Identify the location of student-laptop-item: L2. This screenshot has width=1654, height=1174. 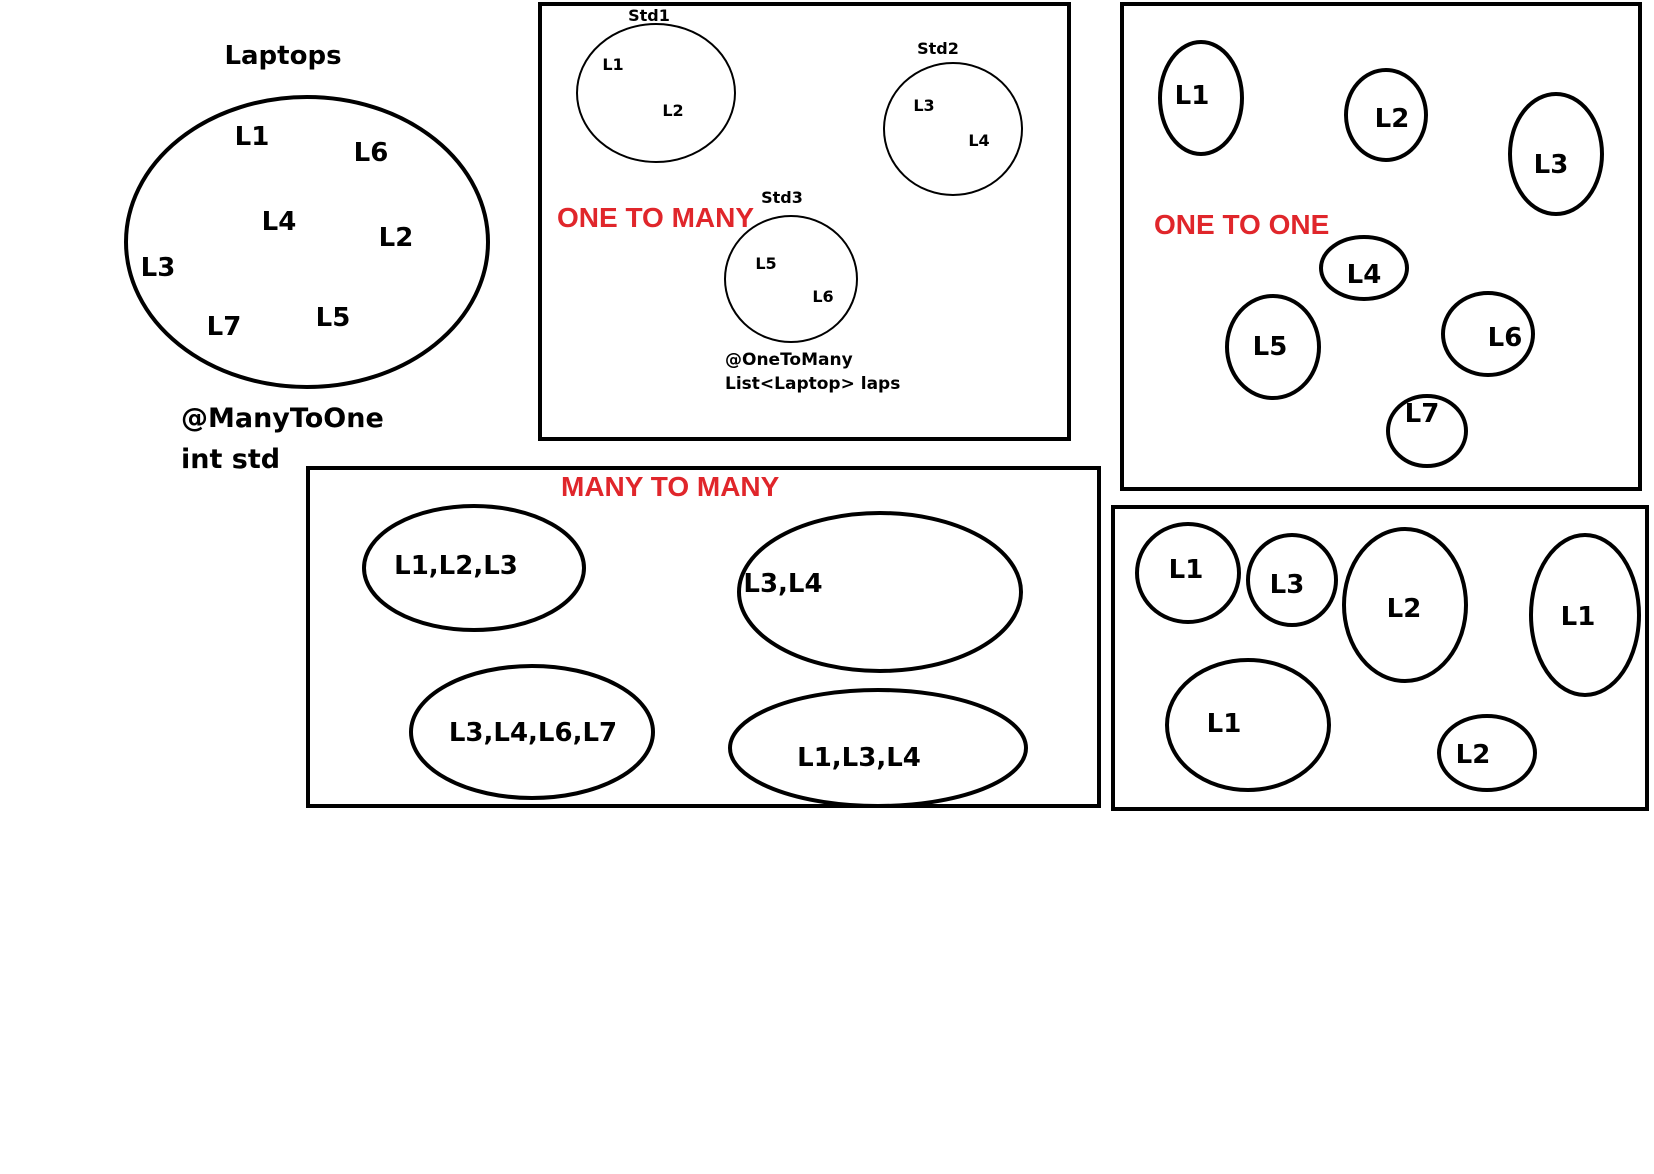
(672, 110).